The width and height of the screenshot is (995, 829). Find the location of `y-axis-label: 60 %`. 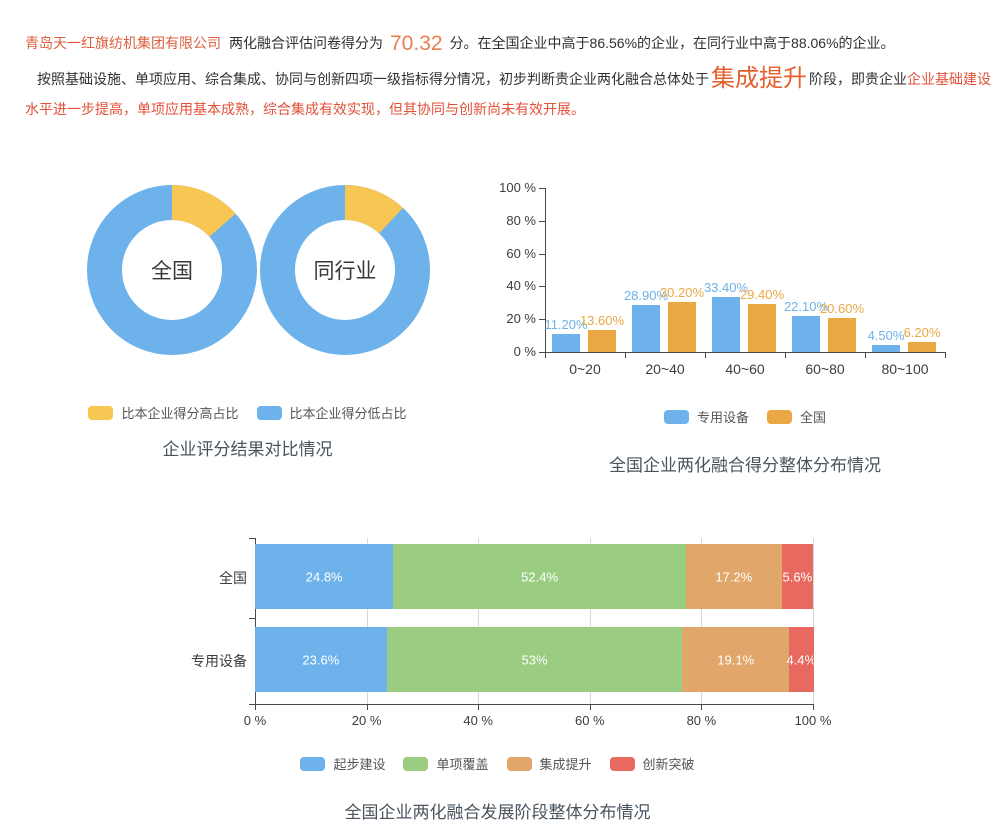

y-axis-label: 60 % is located at coordinates (521, 253).